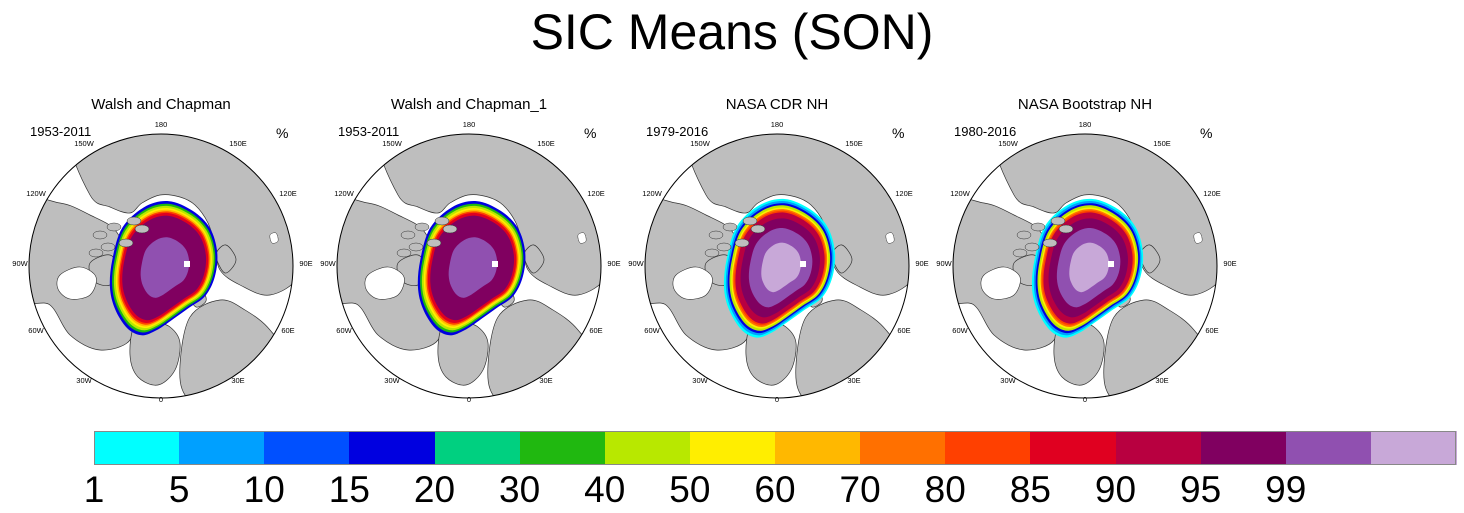 The image size is (1464, 513). What do you see at coordinates (775, 489) in the screenshot?
I see `colorbar-tick-label: 60` at bounding box center [775, 489].